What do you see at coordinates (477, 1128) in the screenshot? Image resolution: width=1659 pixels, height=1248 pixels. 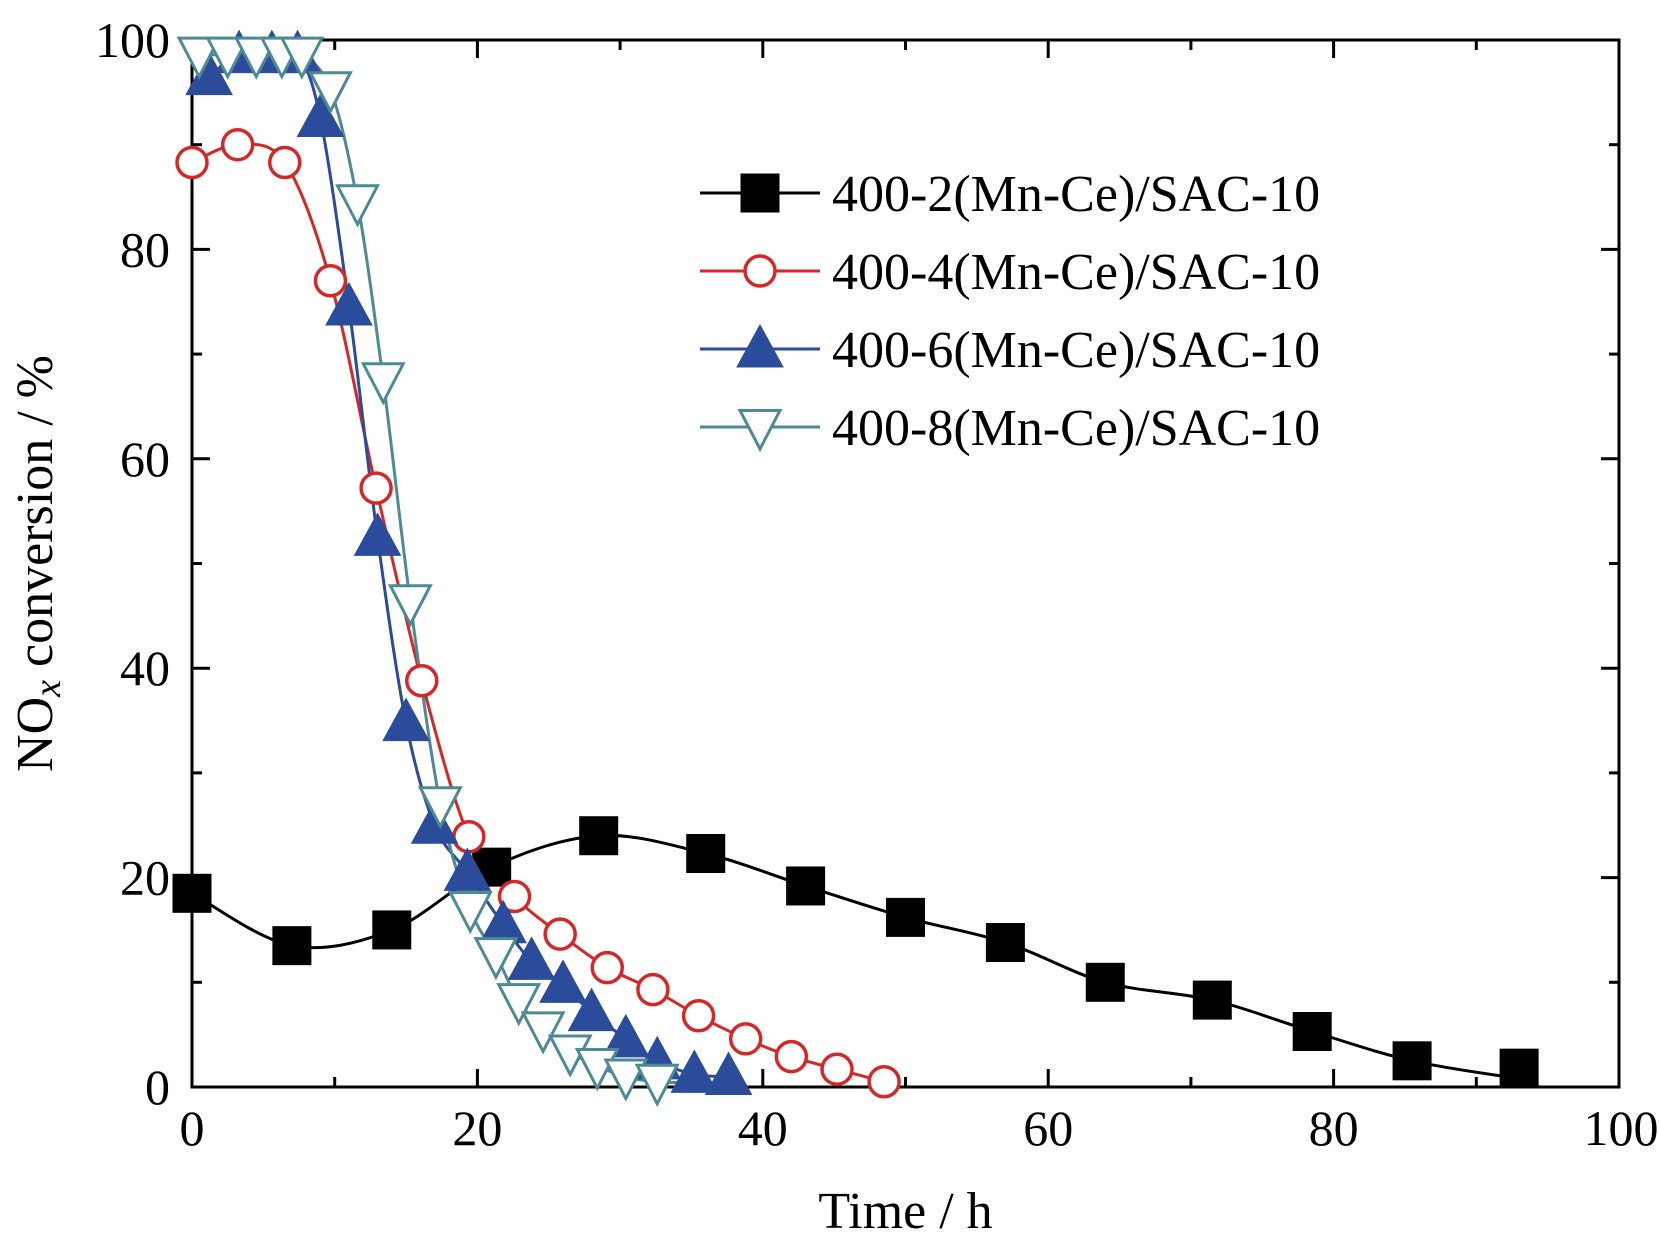 I see `x-tick-label: 20` at bounding box center [477, 1128].